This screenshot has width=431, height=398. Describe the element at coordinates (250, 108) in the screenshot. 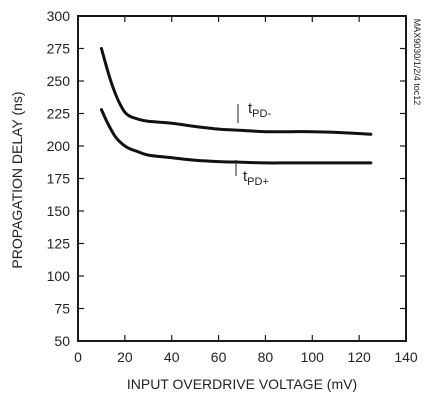

I see `series-label-tpd-minus-main: t` at that location.